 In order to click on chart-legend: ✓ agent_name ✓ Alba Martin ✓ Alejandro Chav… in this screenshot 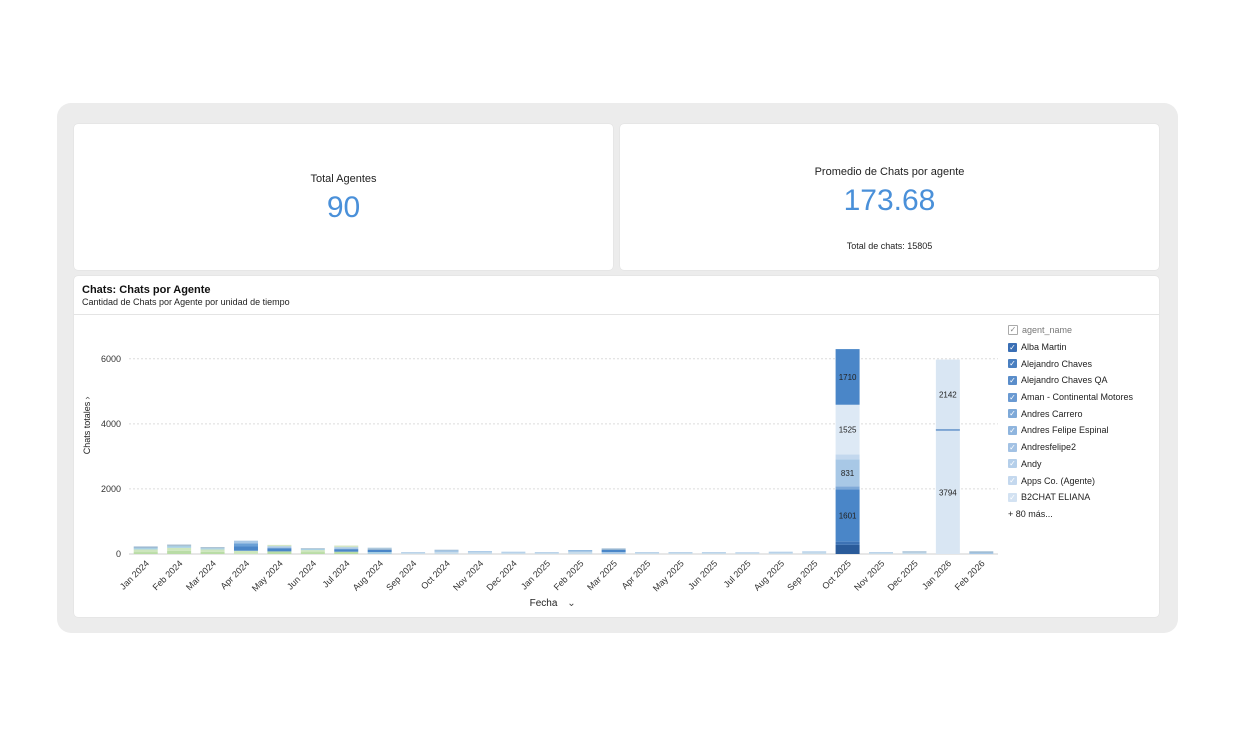, I will do `click(1083, 422)`.